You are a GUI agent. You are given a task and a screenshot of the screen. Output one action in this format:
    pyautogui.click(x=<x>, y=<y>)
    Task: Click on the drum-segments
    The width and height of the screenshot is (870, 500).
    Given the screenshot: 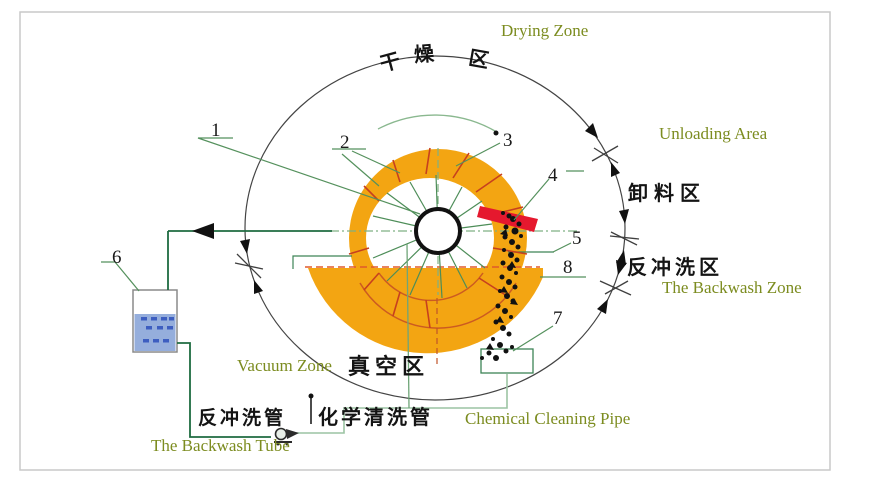 What is the action you would take?
    pyautogui.click(x=438, y=256)
    